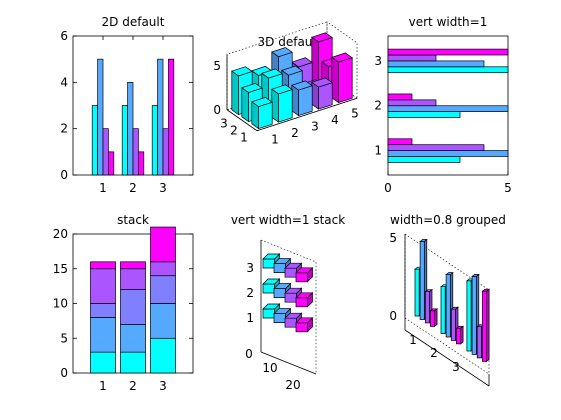 This screenshot has width=561, height=420. I want to click on p1-xtick-label: 2, so click(133, 188).